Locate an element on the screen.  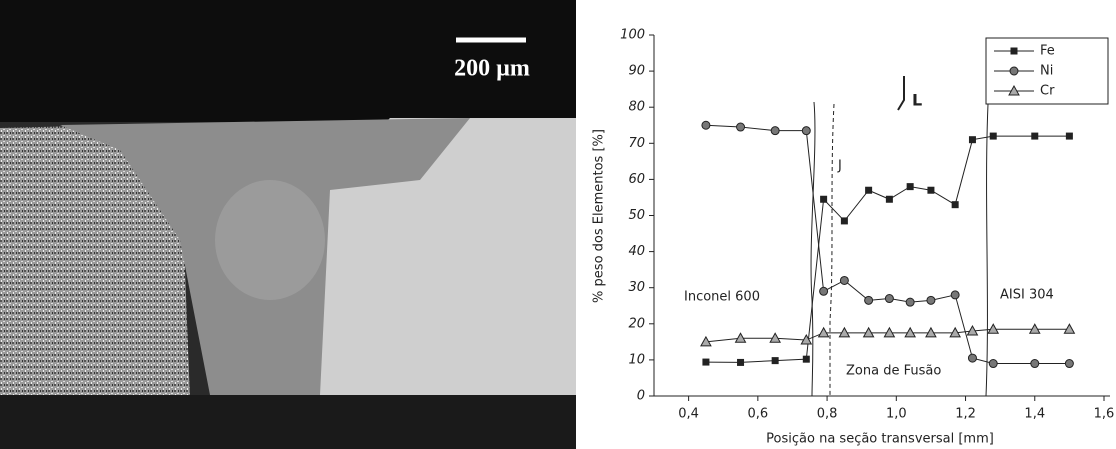
y-tick-label: 90 is located at coordinates (636, 71).